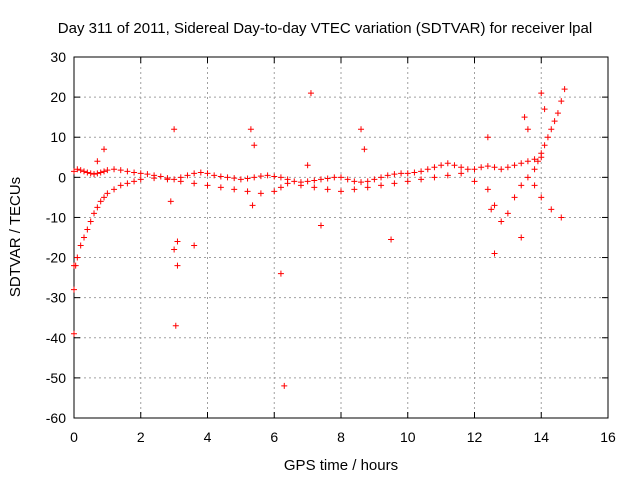 The height and width of the screenshot is (480, 640). What do you see at coordinates (549, 129) in the screenshot?
I see `end-spike-series` at bounding box center [549, 129].